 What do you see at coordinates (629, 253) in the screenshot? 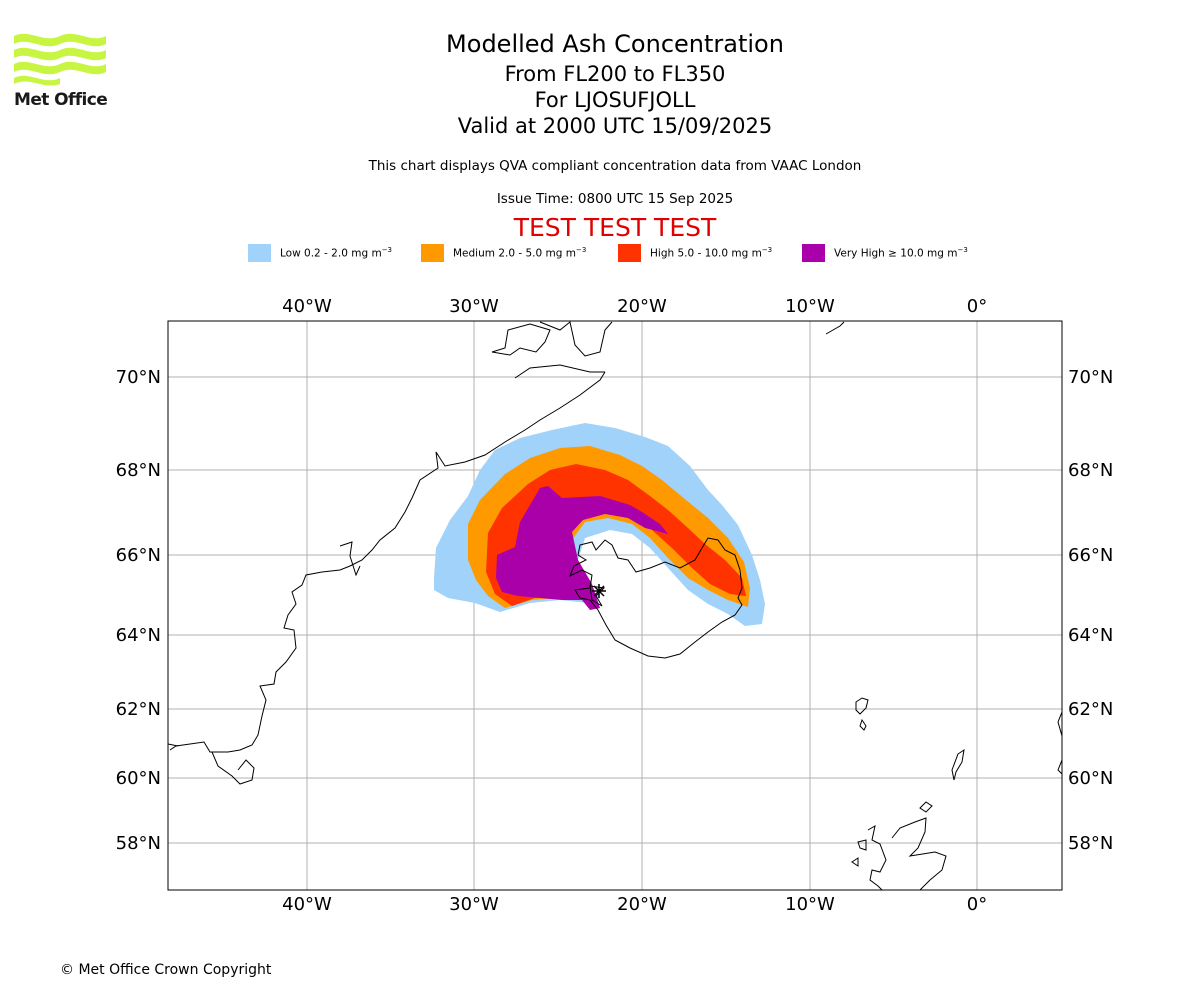
I see `legend-swatch-high` at bounding box center [629, 253].